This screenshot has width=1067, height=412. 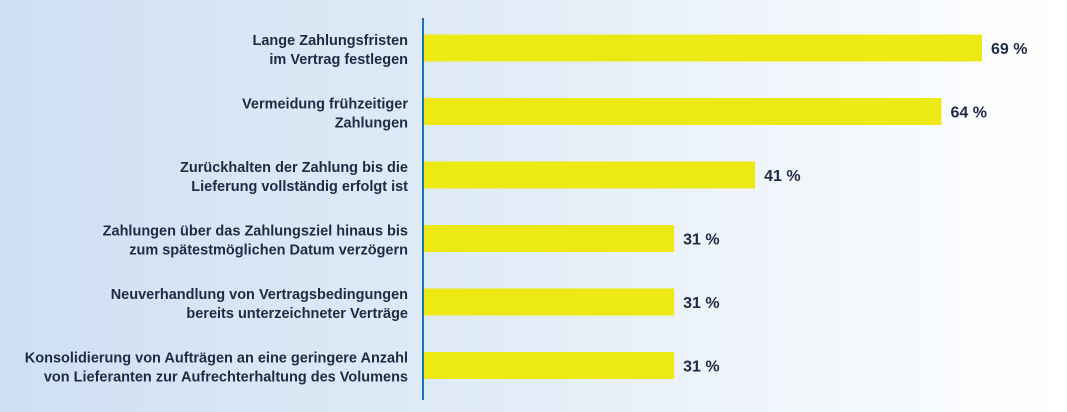 What do you see at coordinates (325, 114) in the screenshot?
I see `category-label-2: Vermeidung frühzeitiger Zahlungen` at bounding box center [325, 114].